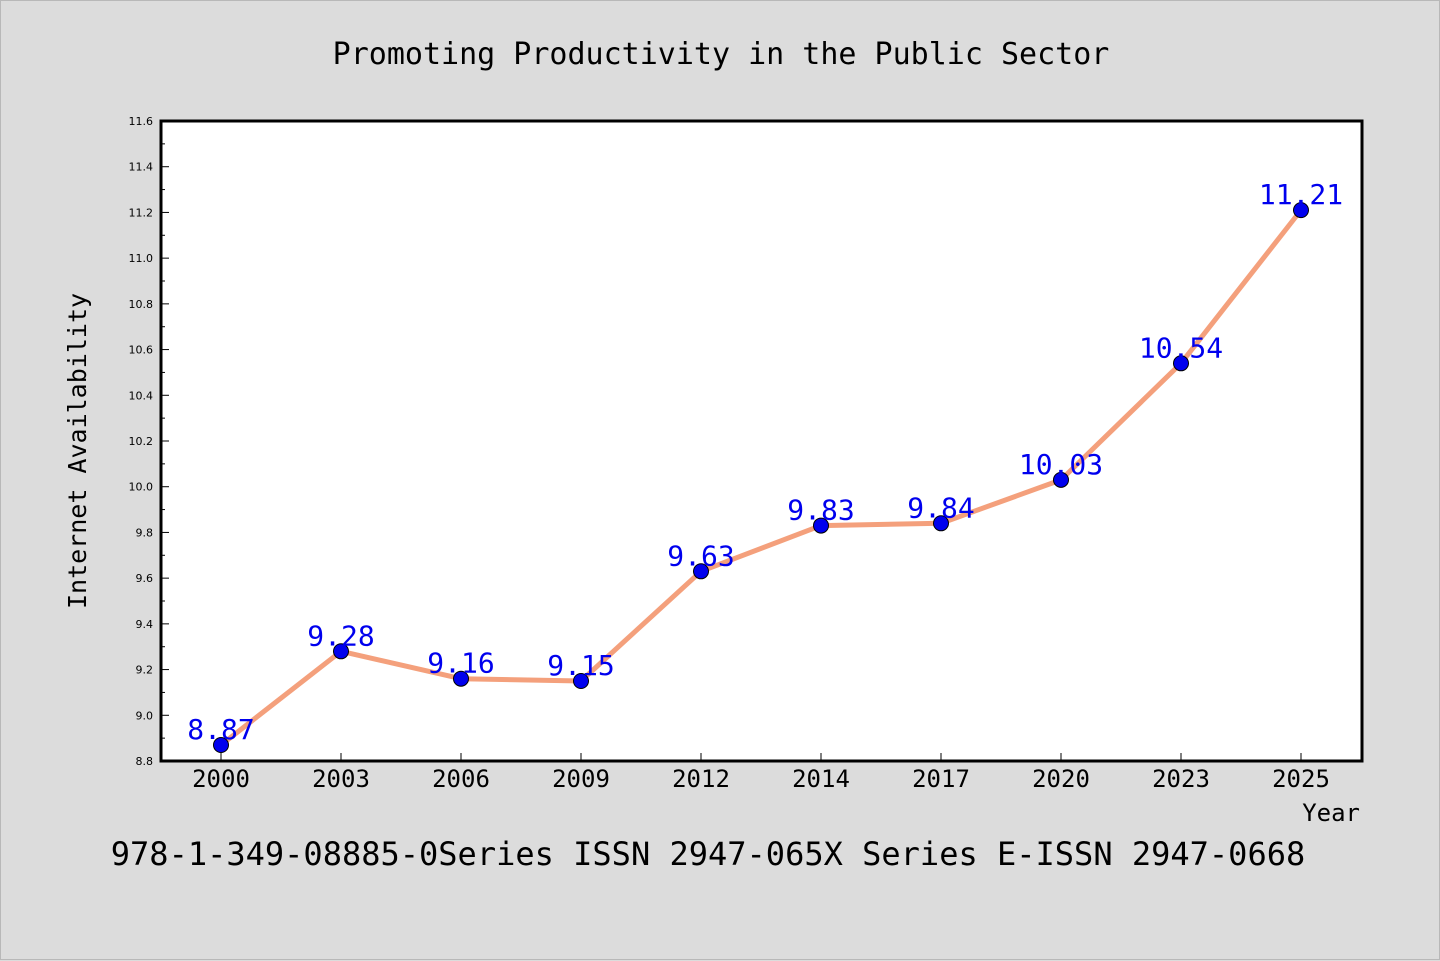  I want to click on x-tick-label: 2012, so click(701, 779).